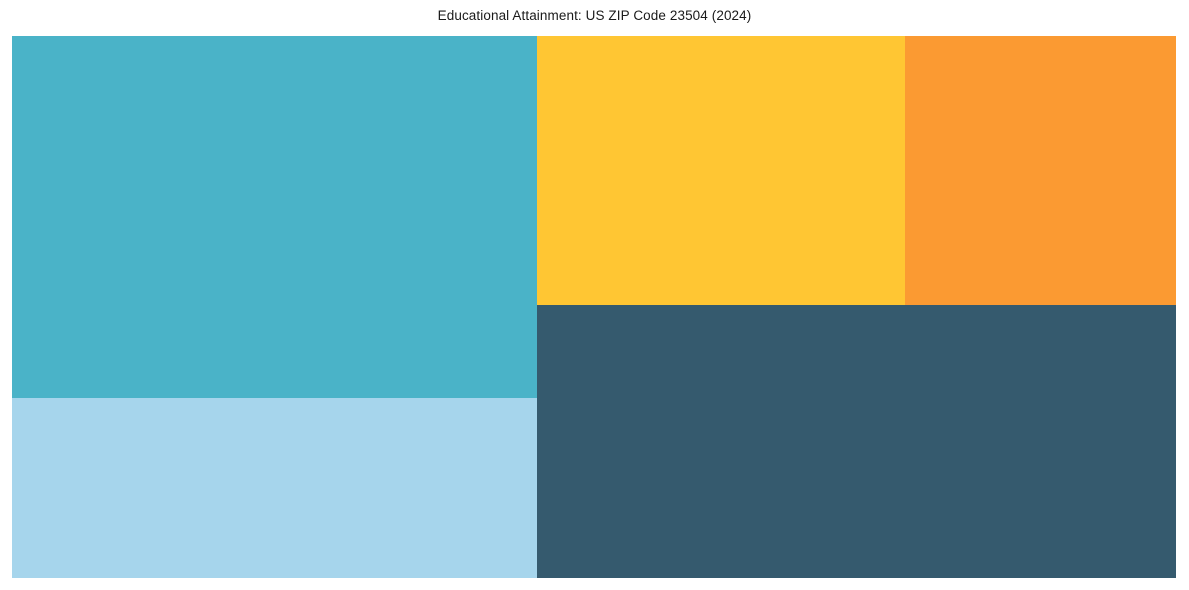  I want to click on treemap-tile-label: Graduate or professional degree, so click(990, 46).